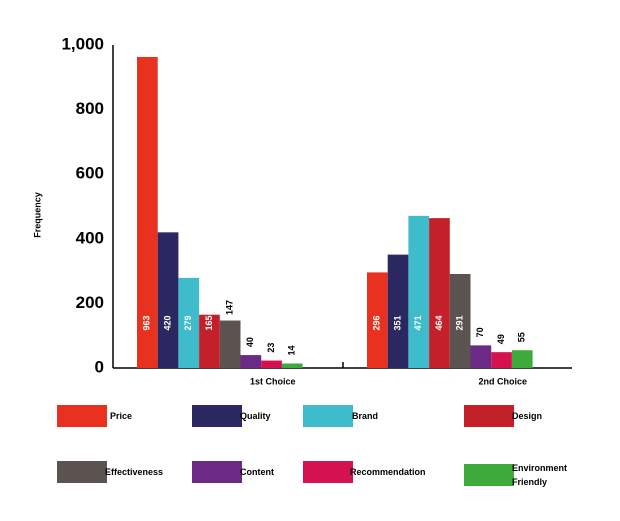  I want to click on value-label: 291, so click(460, 322).